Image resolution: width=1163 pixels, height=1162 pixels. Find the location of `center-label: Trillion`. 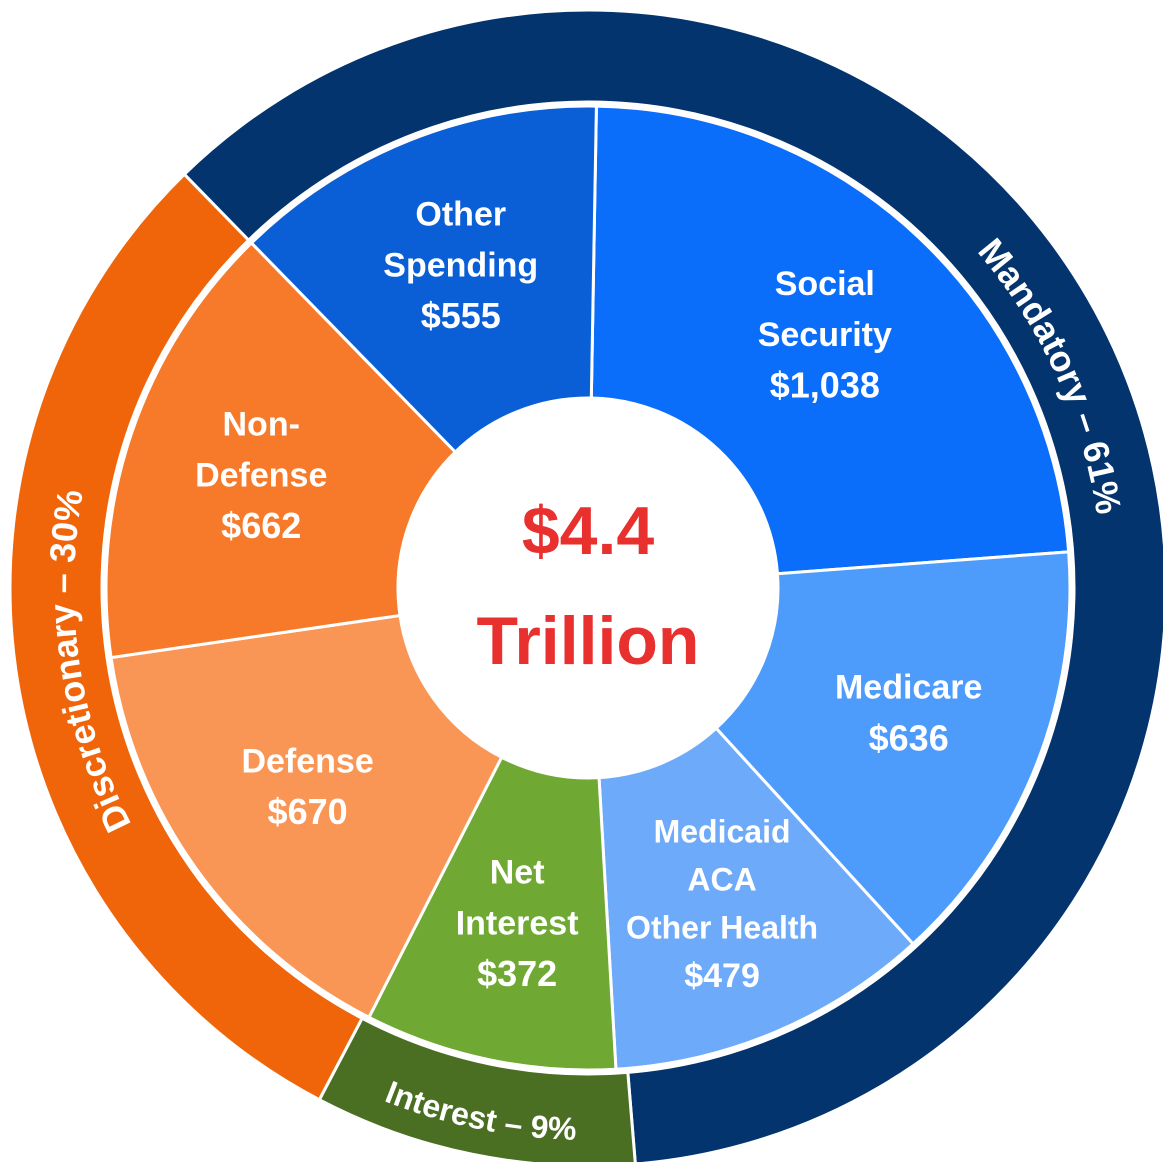

center-label: Trillion is located at coordinates (588, 641).